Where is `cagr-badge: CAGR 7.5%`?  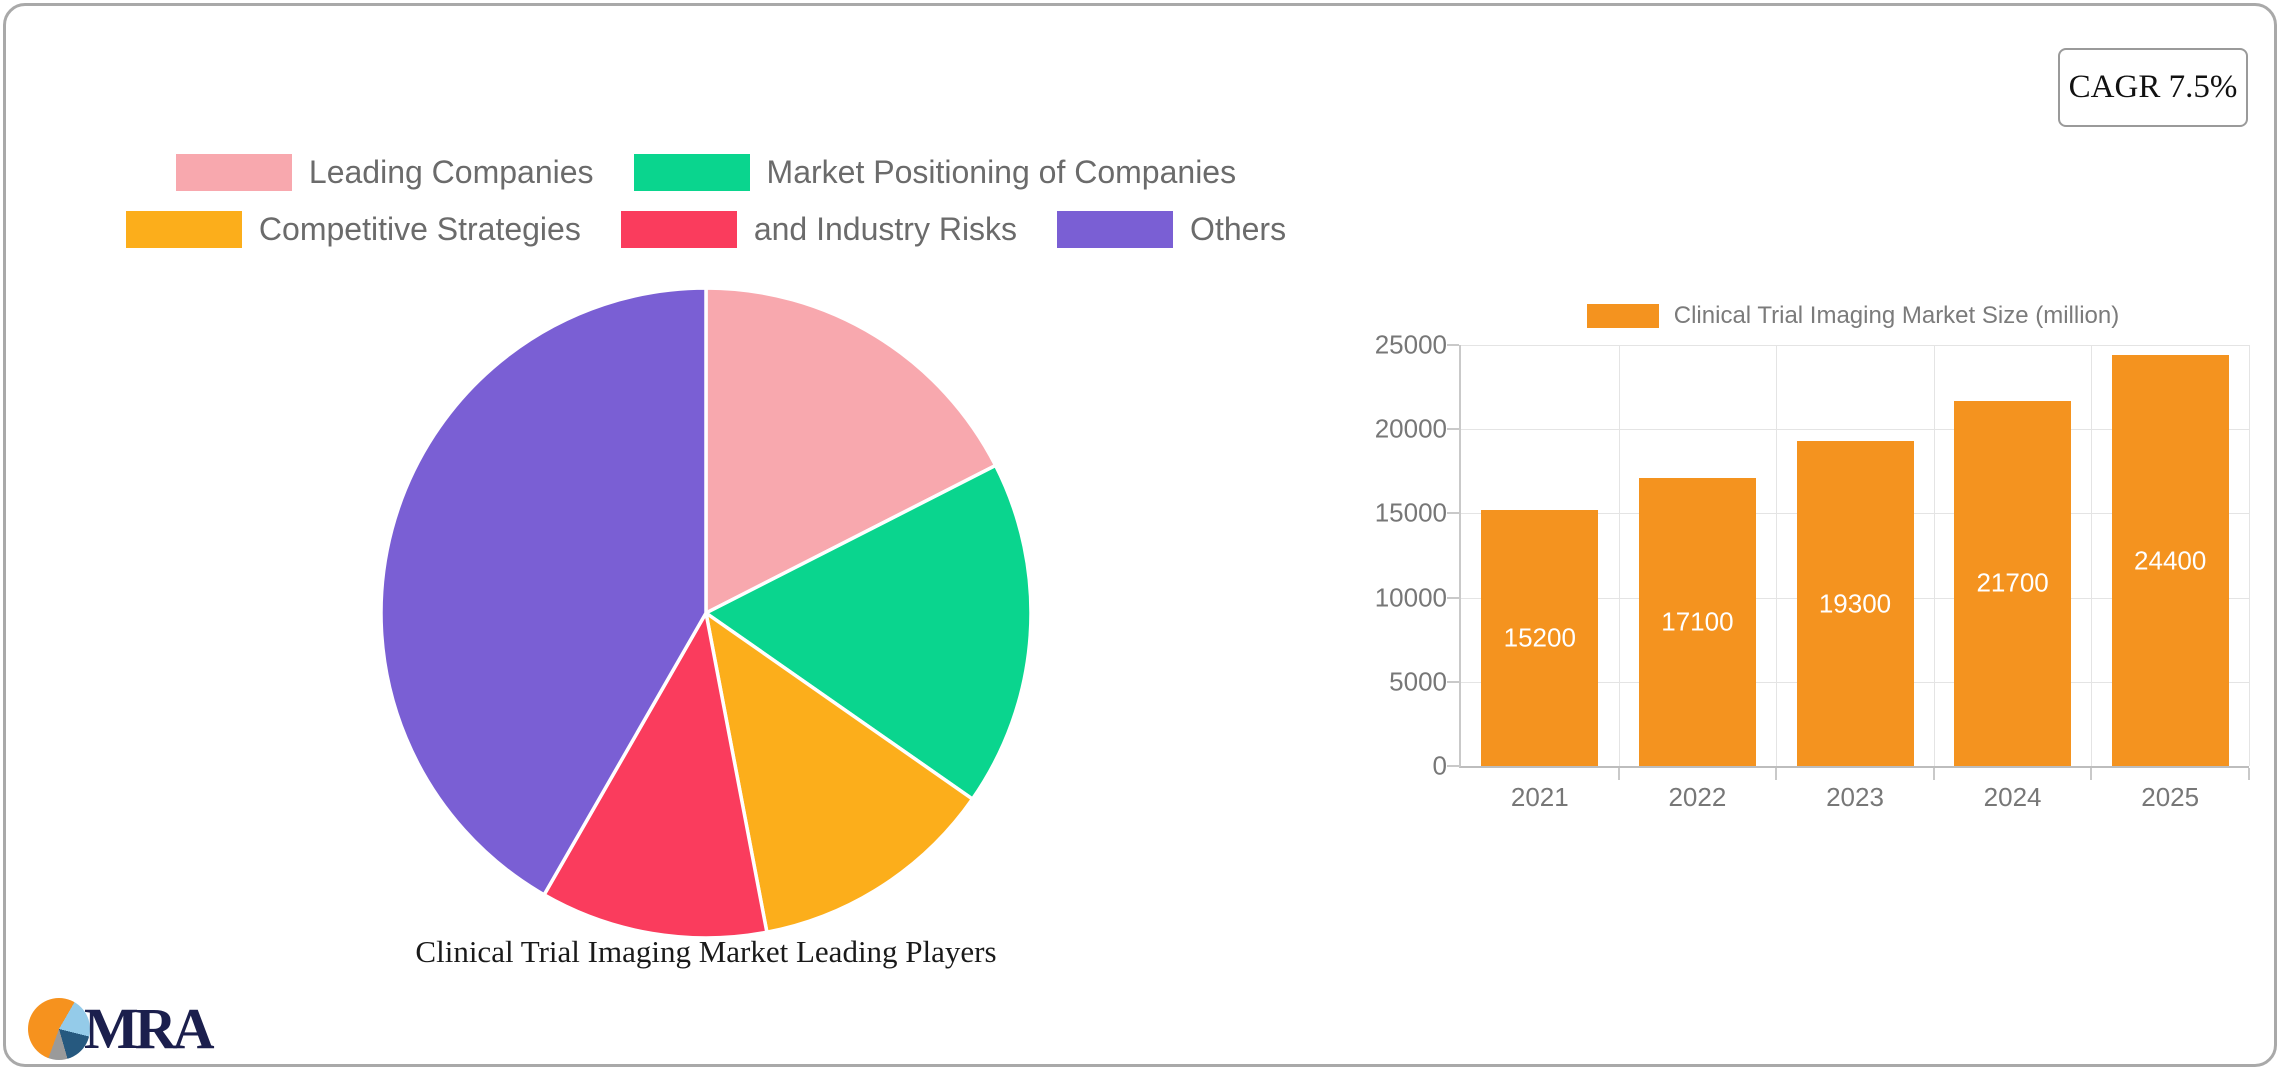 cagr-badge: CAGR 7.5% is located at coordinates (2153, 87).